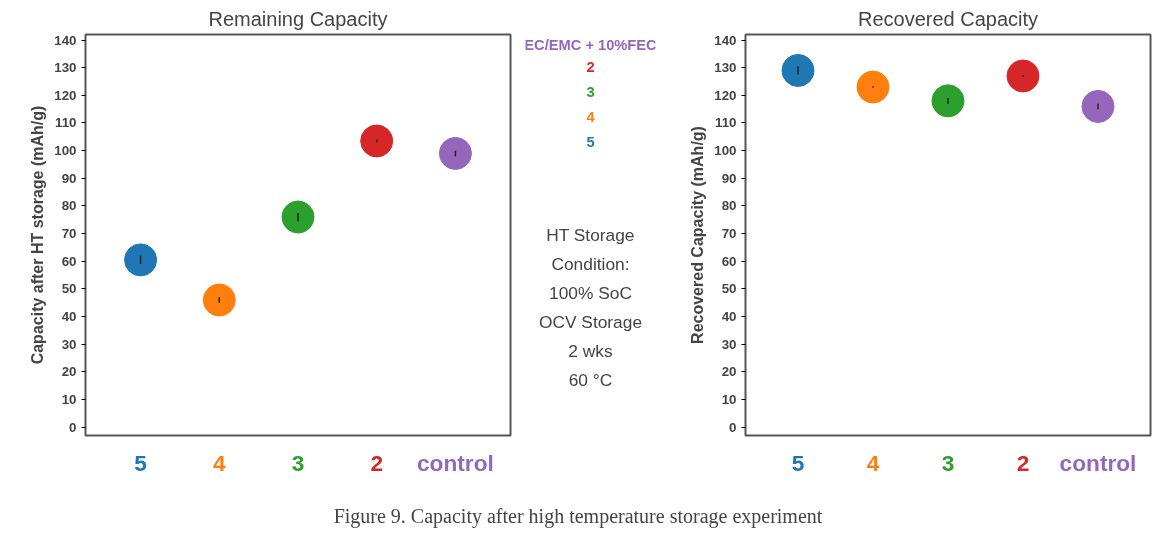  I want to click on y-axis-title: Capacity after HT storage (mAh/g), so click(38, 235).